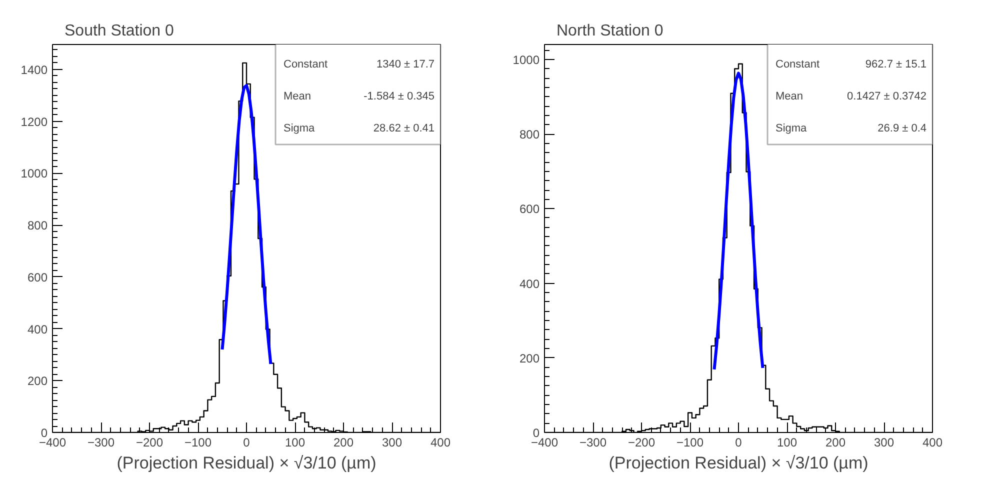  I want to click on annotation: 1340 ± 17.7, so click(405, 64).